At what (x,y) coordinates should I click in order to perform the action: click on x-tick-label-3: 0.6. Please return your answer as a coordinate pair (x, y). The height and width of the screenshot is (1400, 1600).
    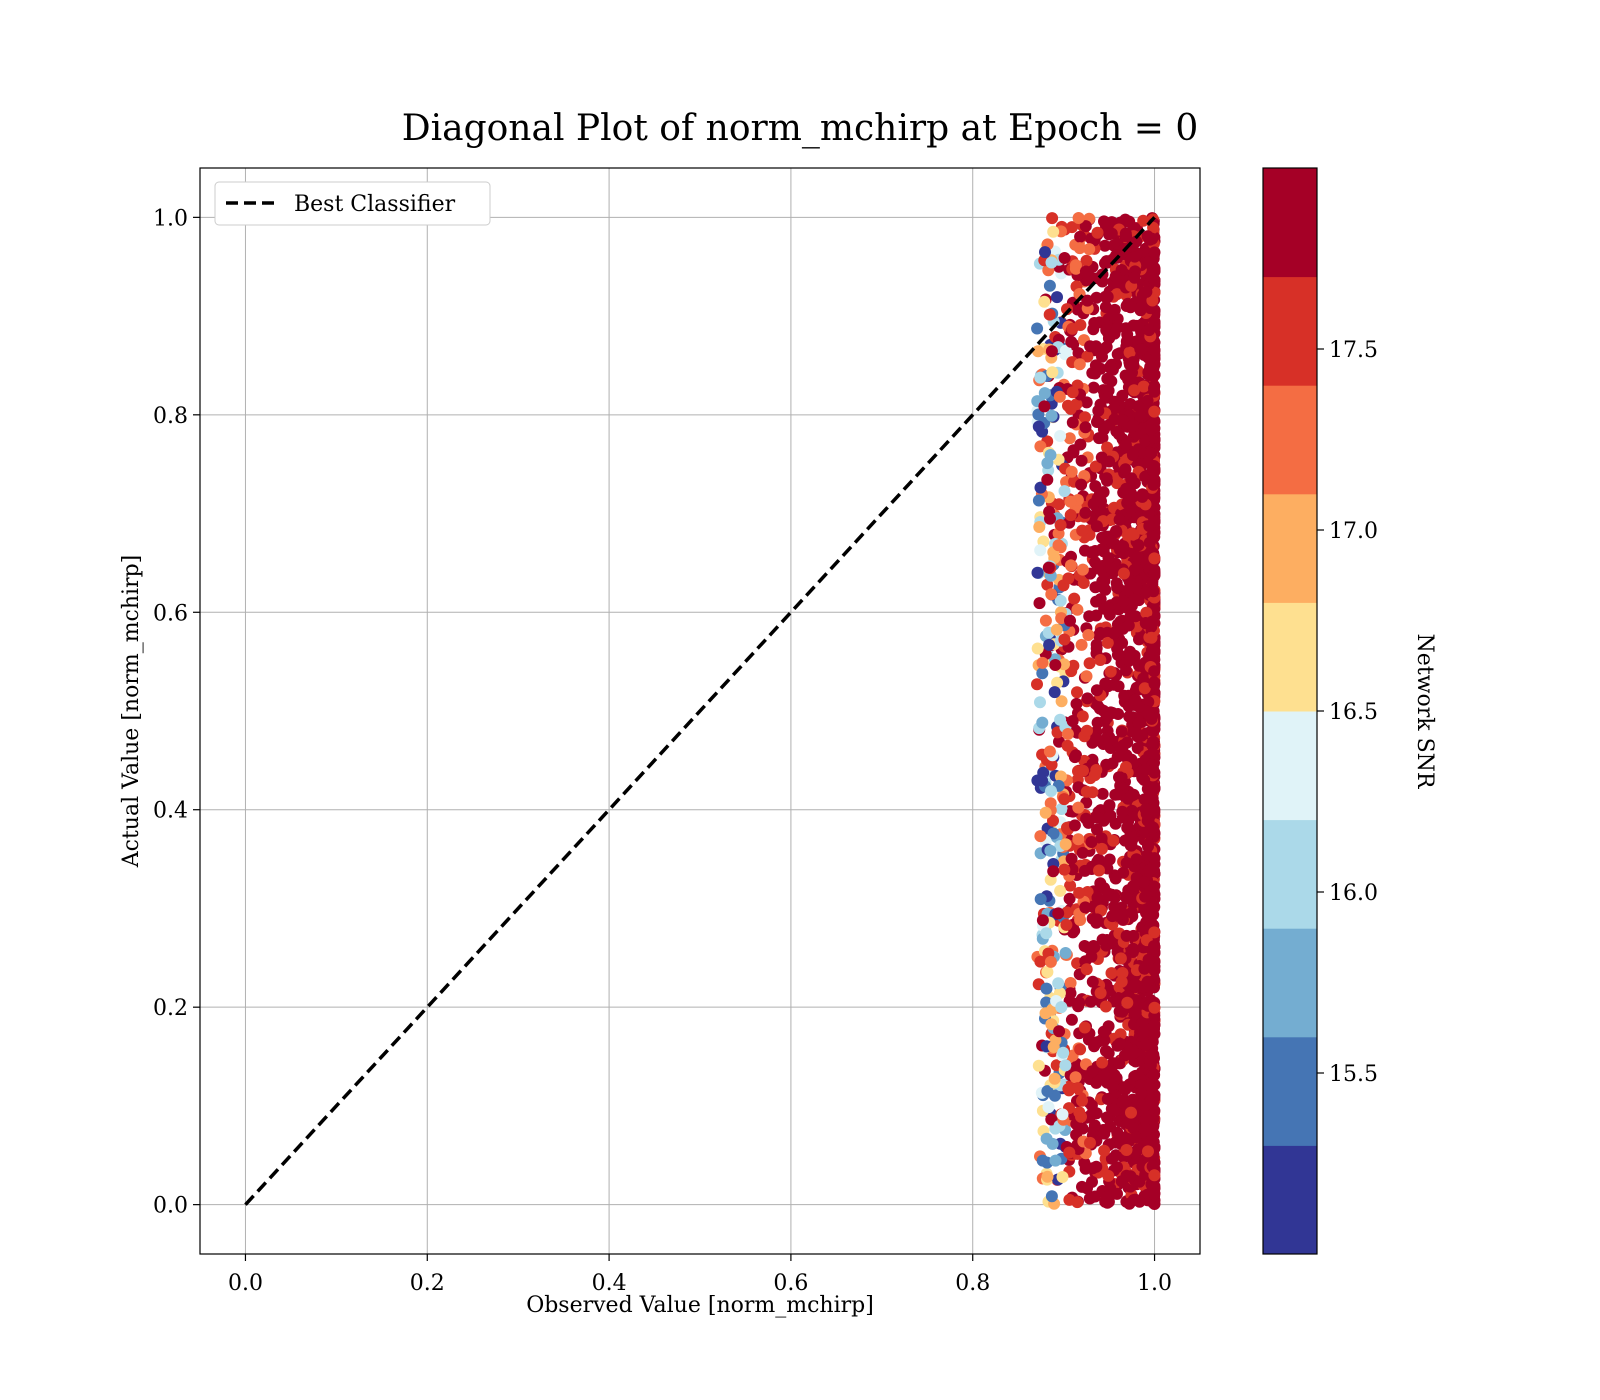
    Looking at the image, I should click on (790, 1283).